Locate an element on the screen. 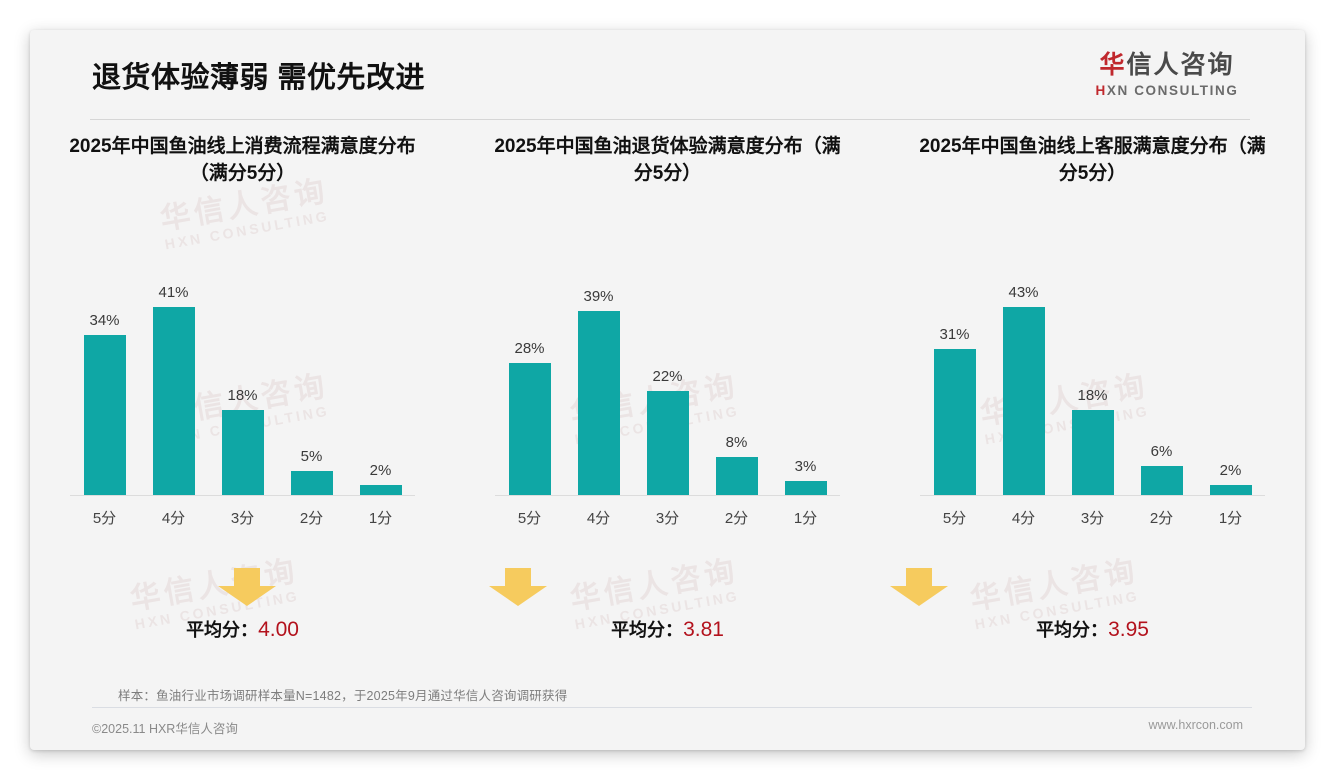 This screenshot has height=780, width=1340. logo-en-text: HXN CONSULTING is located at coordinates (1167, 90).